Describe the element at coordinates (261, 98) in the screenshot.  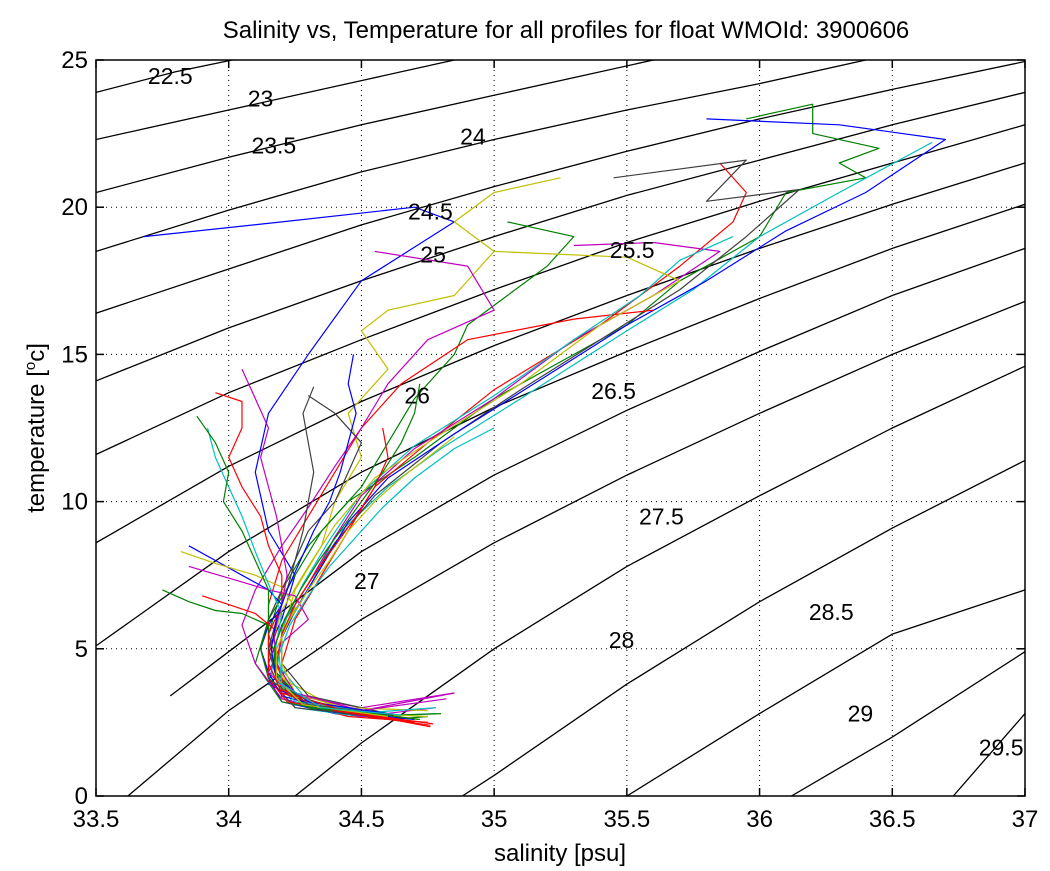
I see `density-contour-label: 23` at that location.